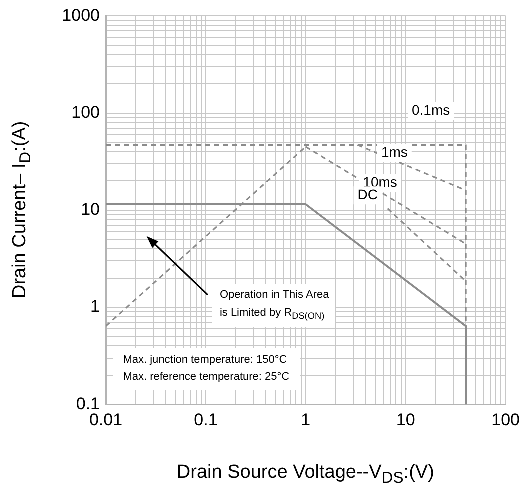  I want to click on x-tick-label: 10, so click(406, 420).